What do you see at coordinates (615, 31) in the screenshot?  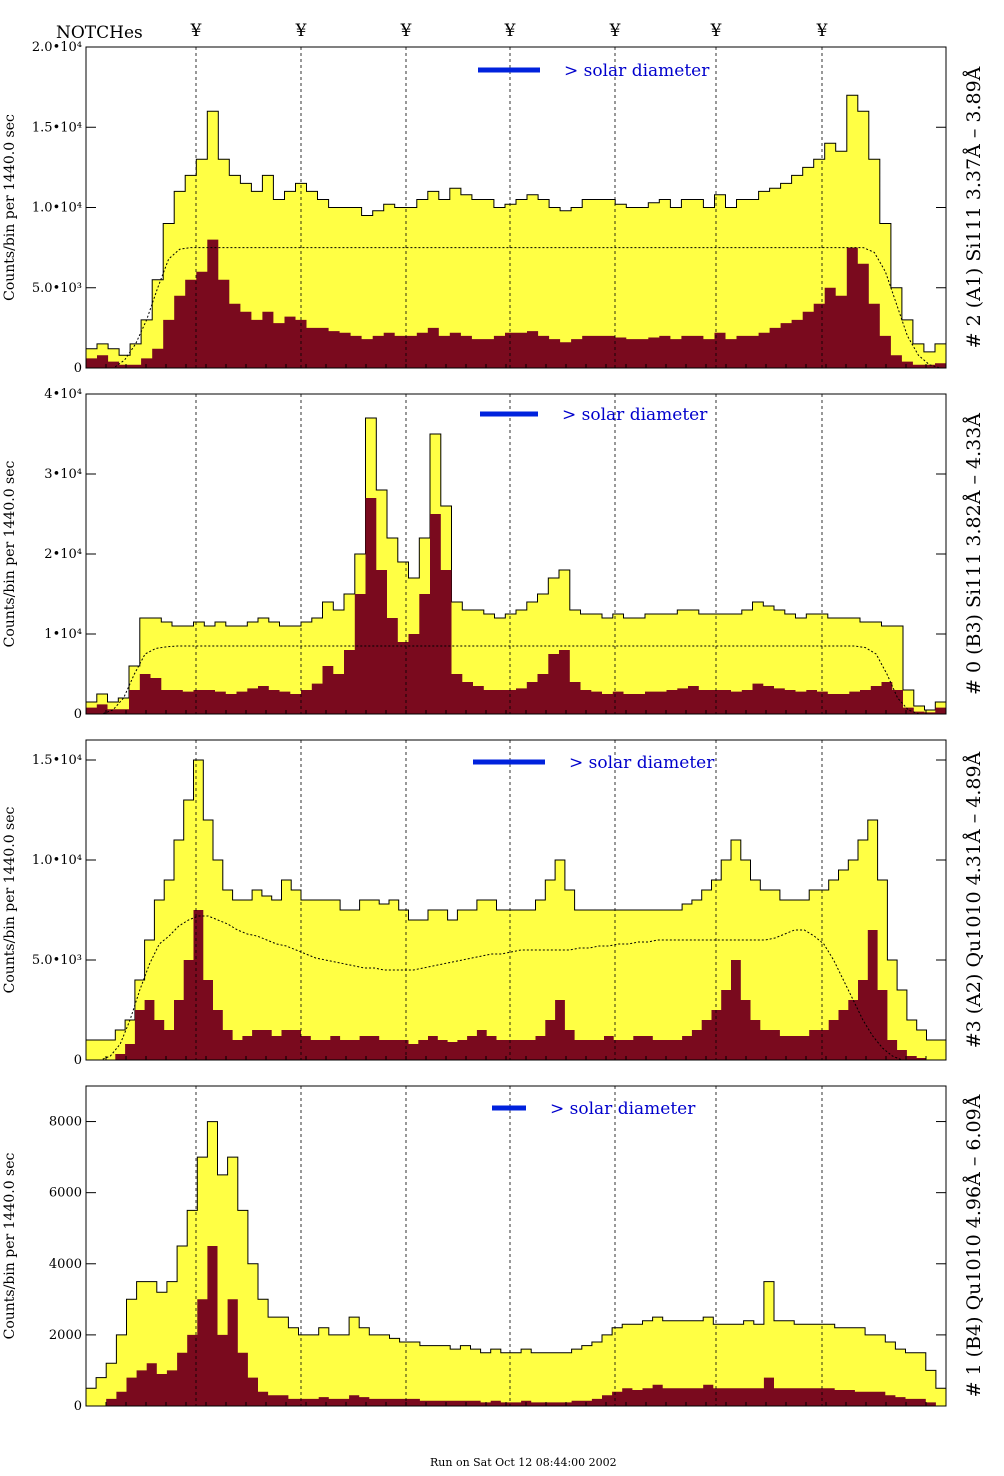 I see `notch-glyph-4: ¥` at bounding box center [615, 31].